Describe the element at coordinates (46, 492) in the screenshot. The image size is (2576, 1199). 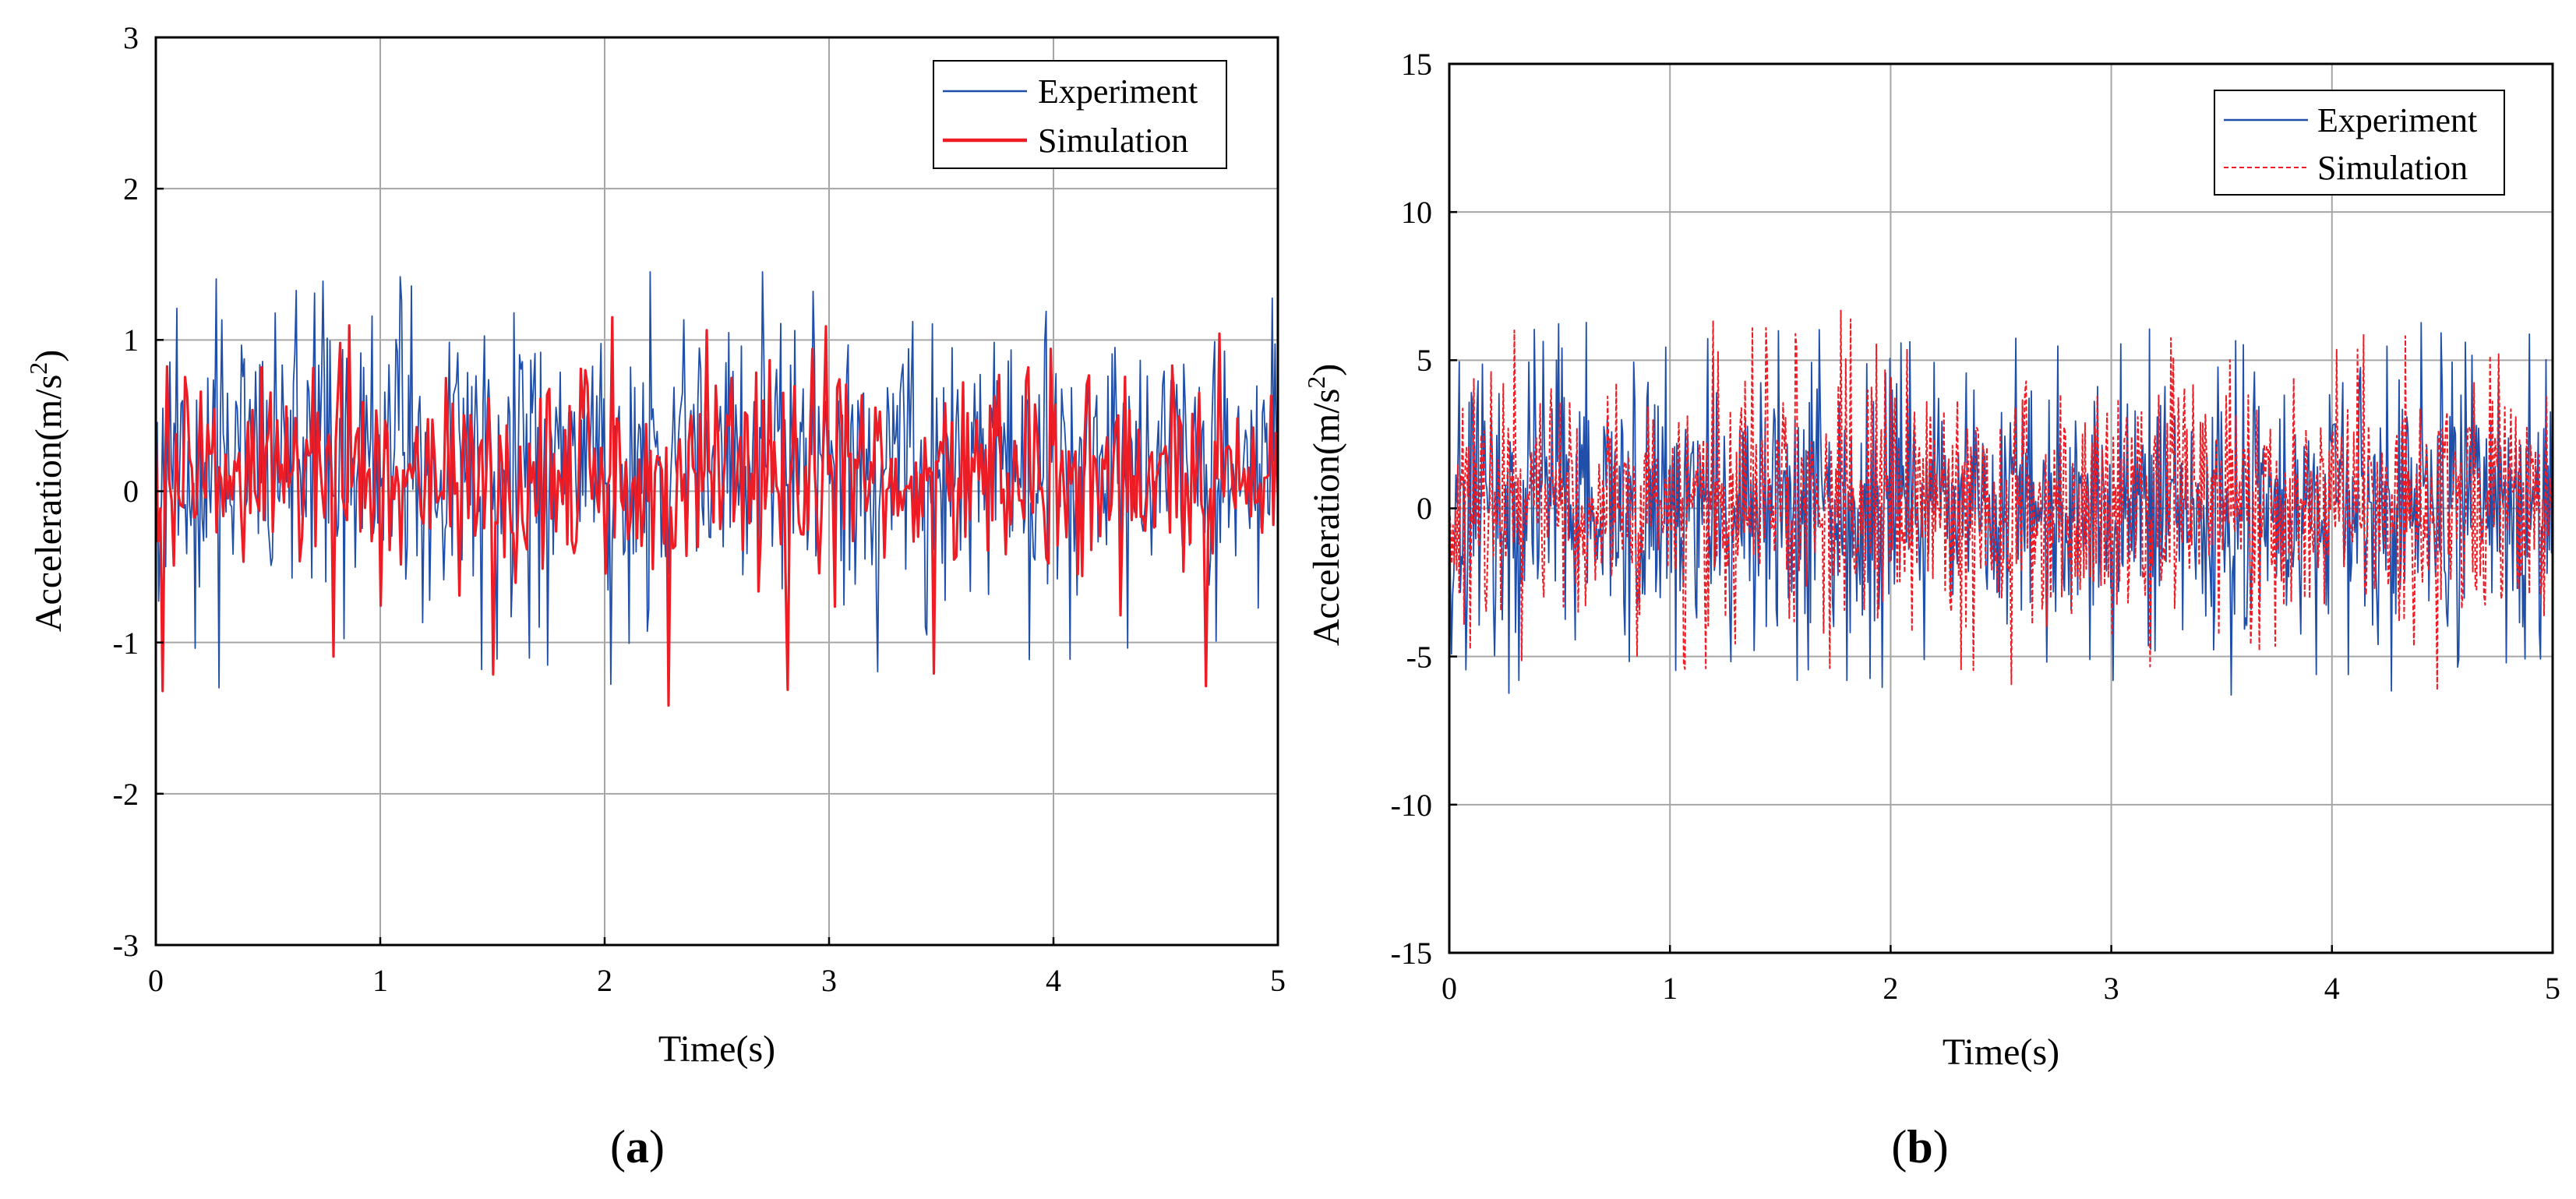
I see `chart-a-y-axis-label: Acceleration(m/s2)` at that location.